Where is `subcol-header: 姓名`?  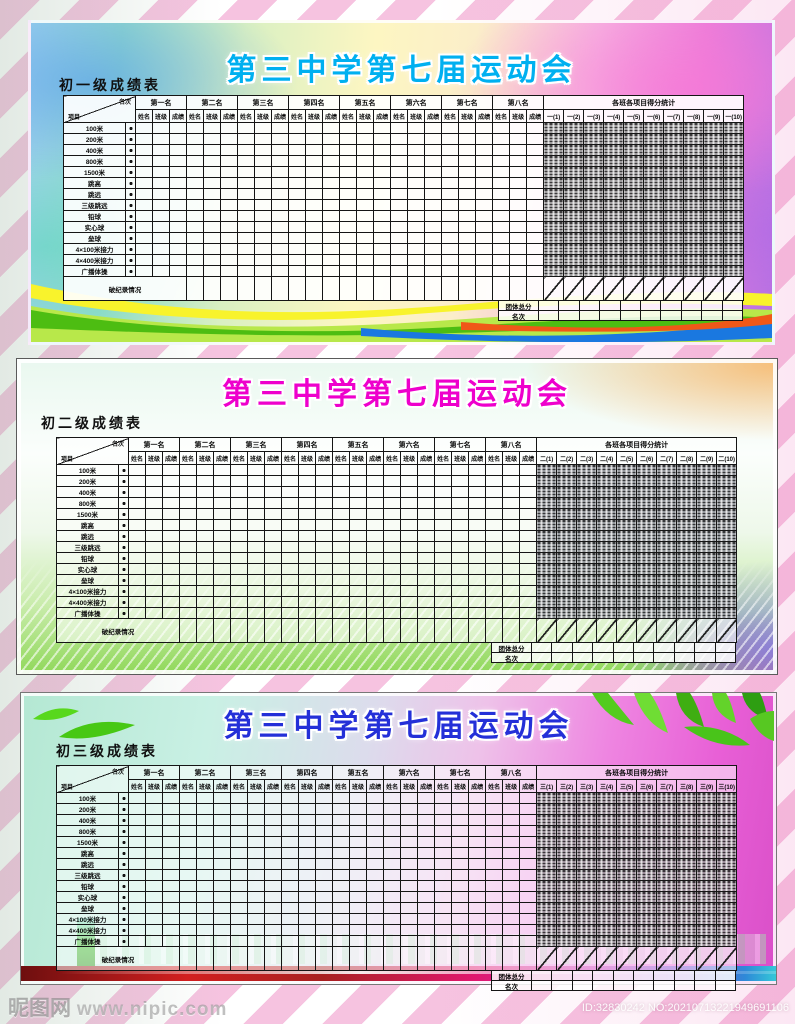 subcol-header: 姓名 is located at coordinates (290, 786).